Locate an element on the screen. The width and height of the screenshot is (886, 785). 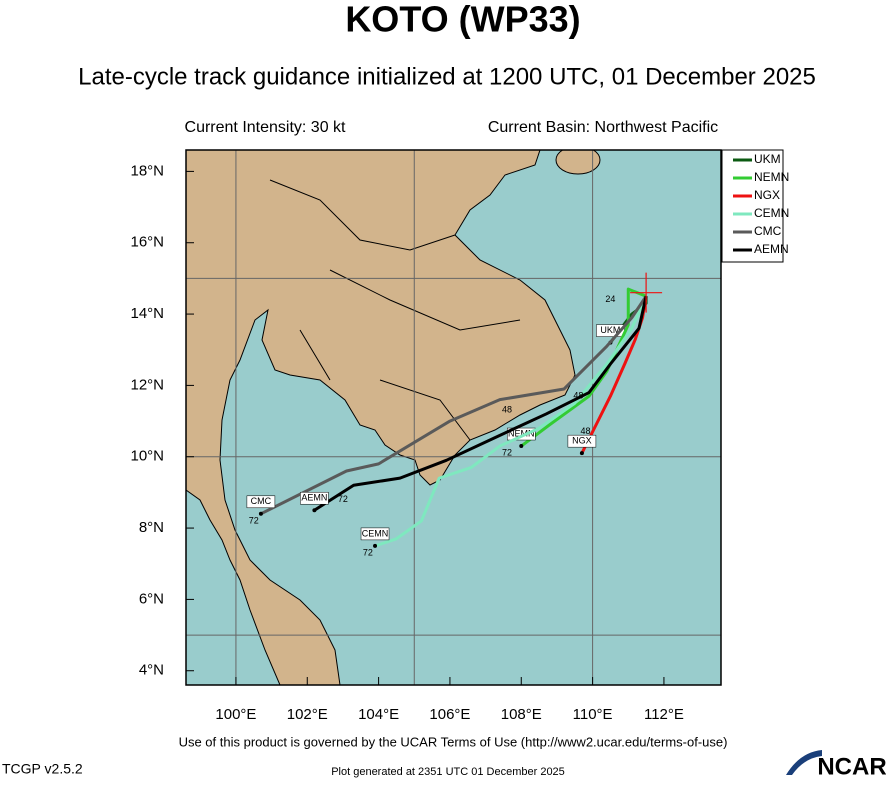
track-label: NGX is located at coordinates (582, 441).